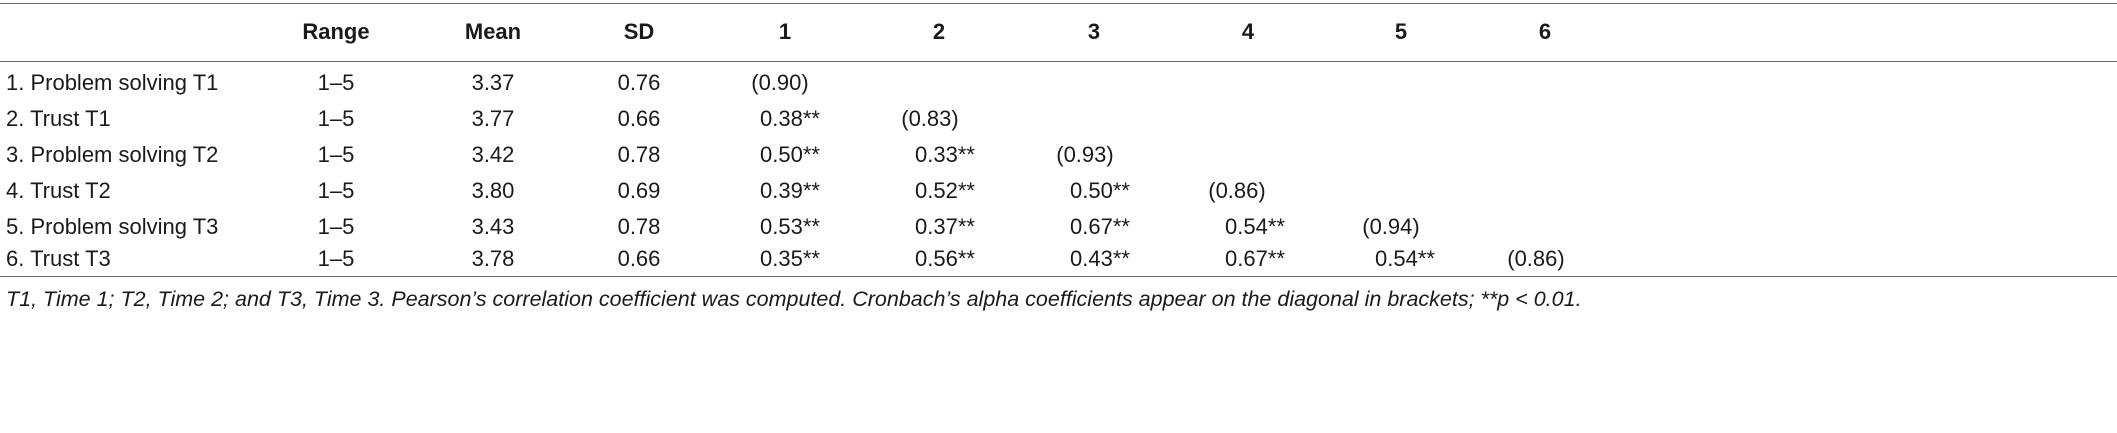 The height and width of the screenshot is (433, 2117). What do you see at coordinates (336, 31) in the screenshot?
I see `header-cell-range: Range` at bounding box center [336, 31].